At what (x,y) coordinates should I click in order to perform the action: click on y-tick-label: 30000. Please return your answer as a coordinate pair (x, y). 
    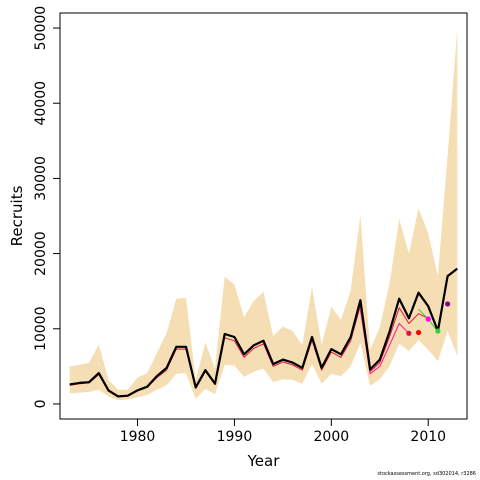
    Looking at the image, I should click on (41, 178).